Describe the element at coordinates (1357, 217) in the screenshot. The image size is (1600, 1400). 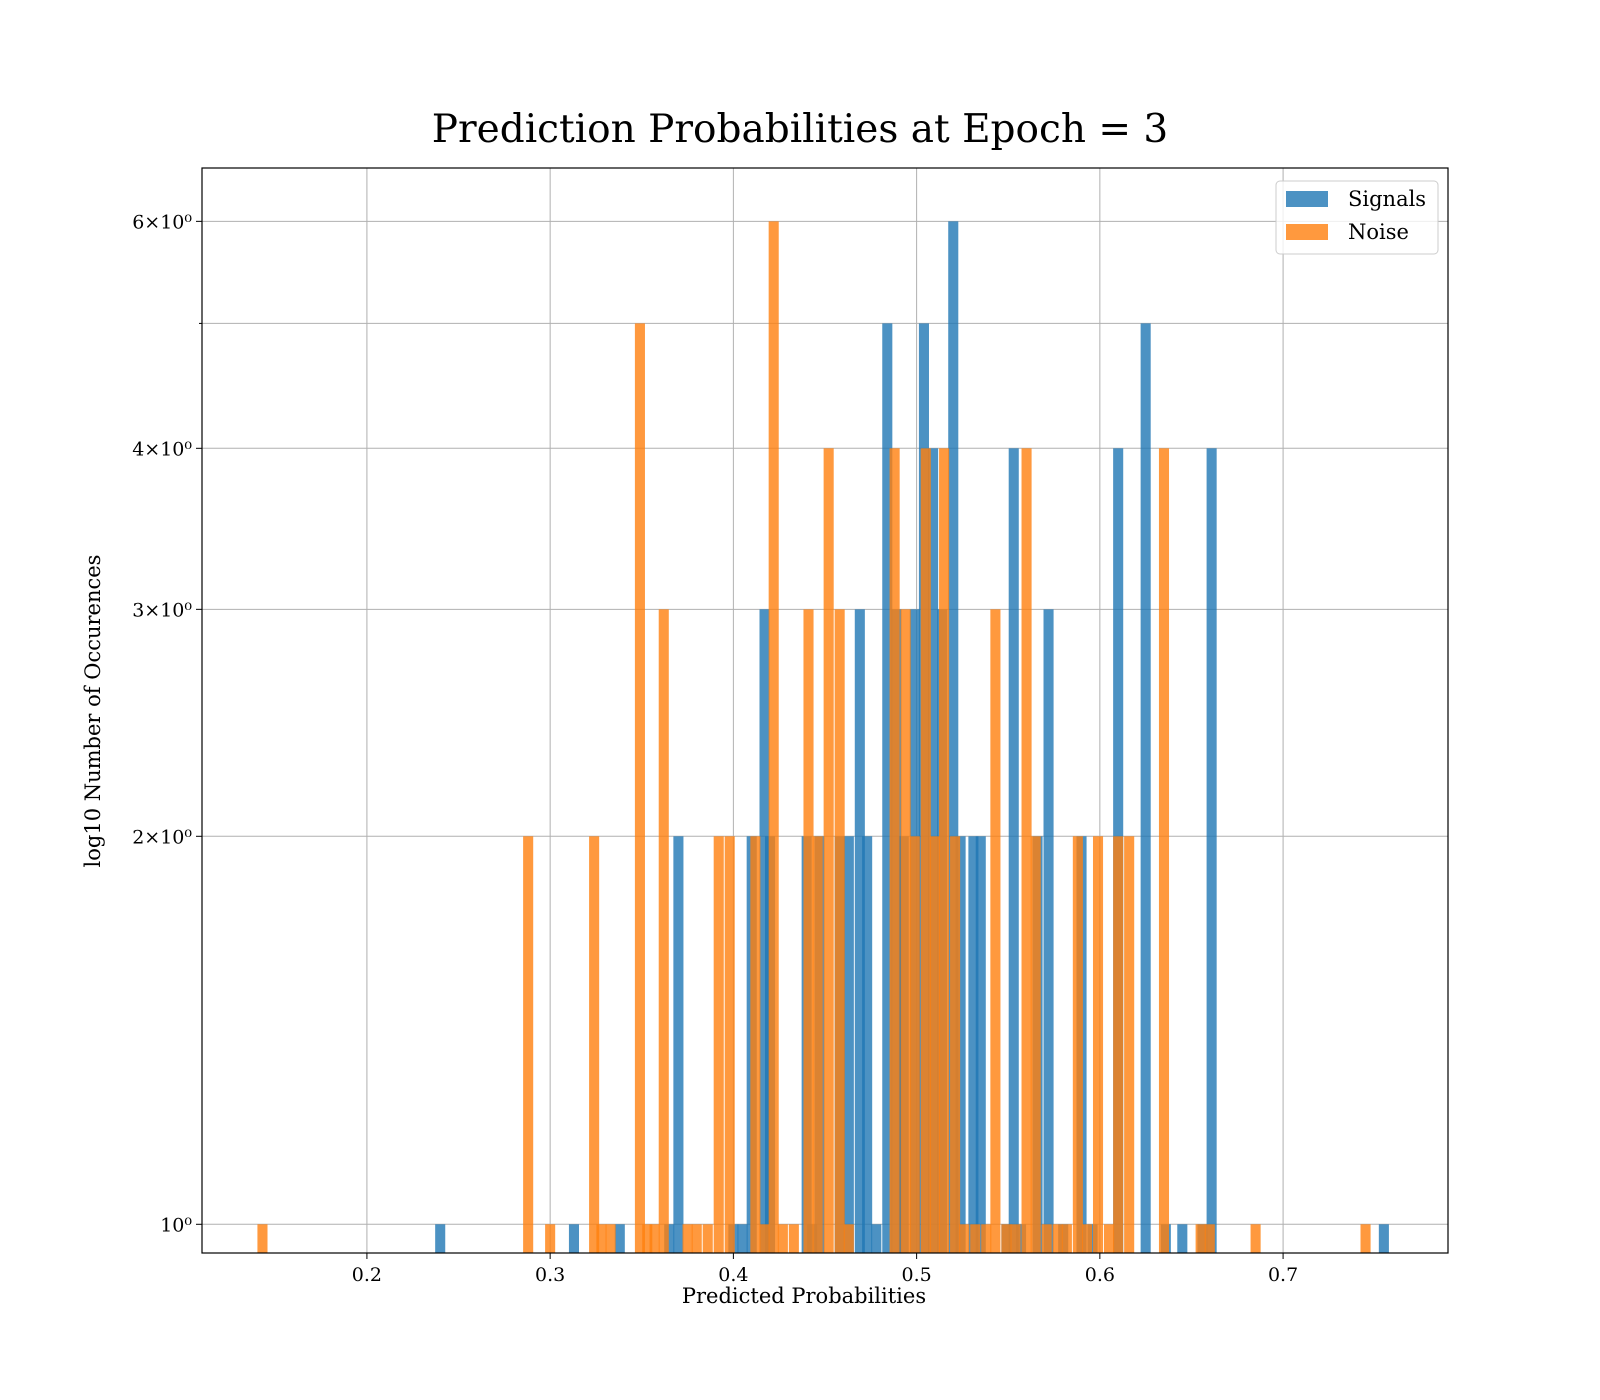
I see `legend: Signals Noise` at that location.